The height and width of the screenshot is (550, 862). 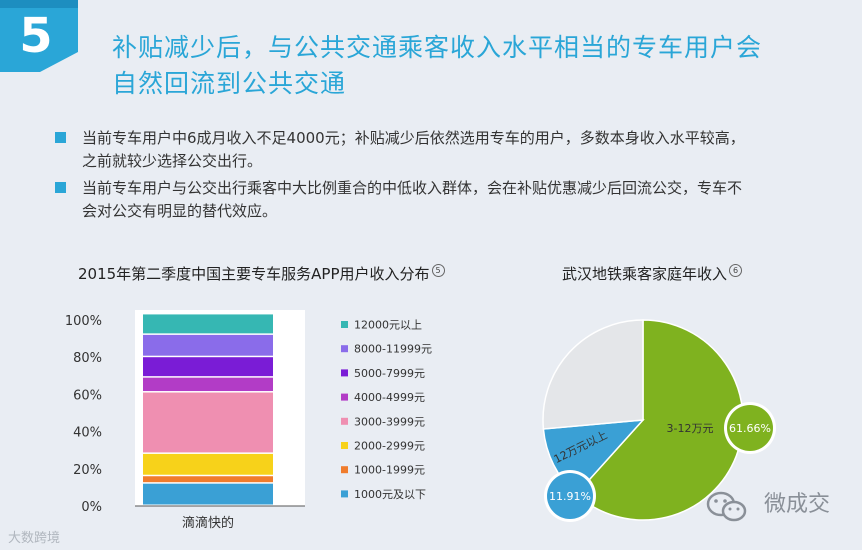 I want to click on pie-chart-title-text: 武汉地铁乘客家庭年收入, so click(x=645, y=274).